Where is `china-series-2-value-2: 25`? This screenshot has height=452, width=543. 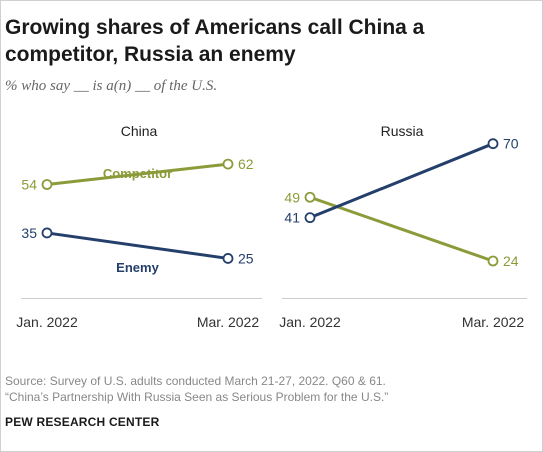
china-series-2-value-2: 25 is located at coordinates (246, 258).